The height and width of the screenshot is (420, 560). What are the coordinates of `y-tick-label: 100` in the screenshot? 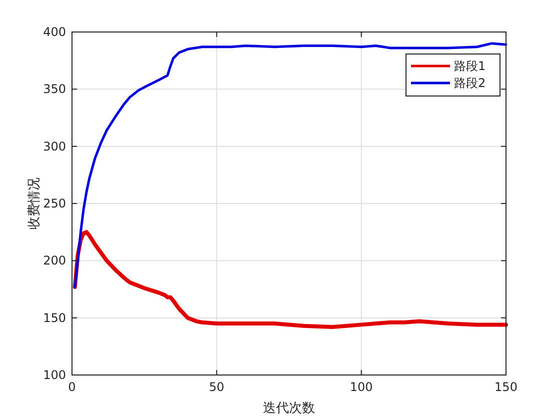 It's located at (54, 375).